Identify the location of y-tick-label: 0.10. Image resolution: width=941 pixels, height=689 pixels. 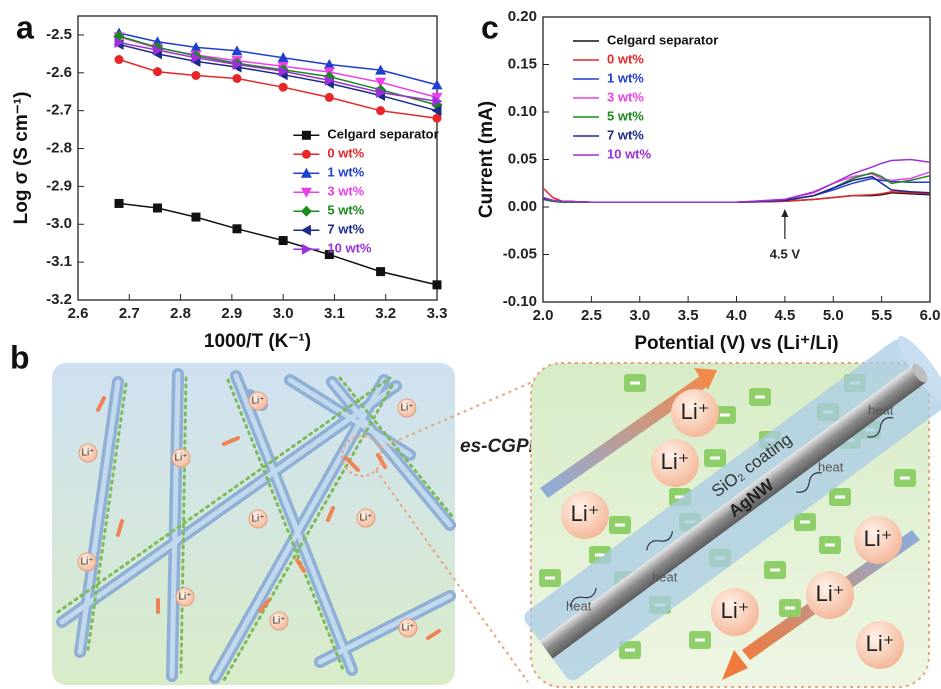
(522, 111).